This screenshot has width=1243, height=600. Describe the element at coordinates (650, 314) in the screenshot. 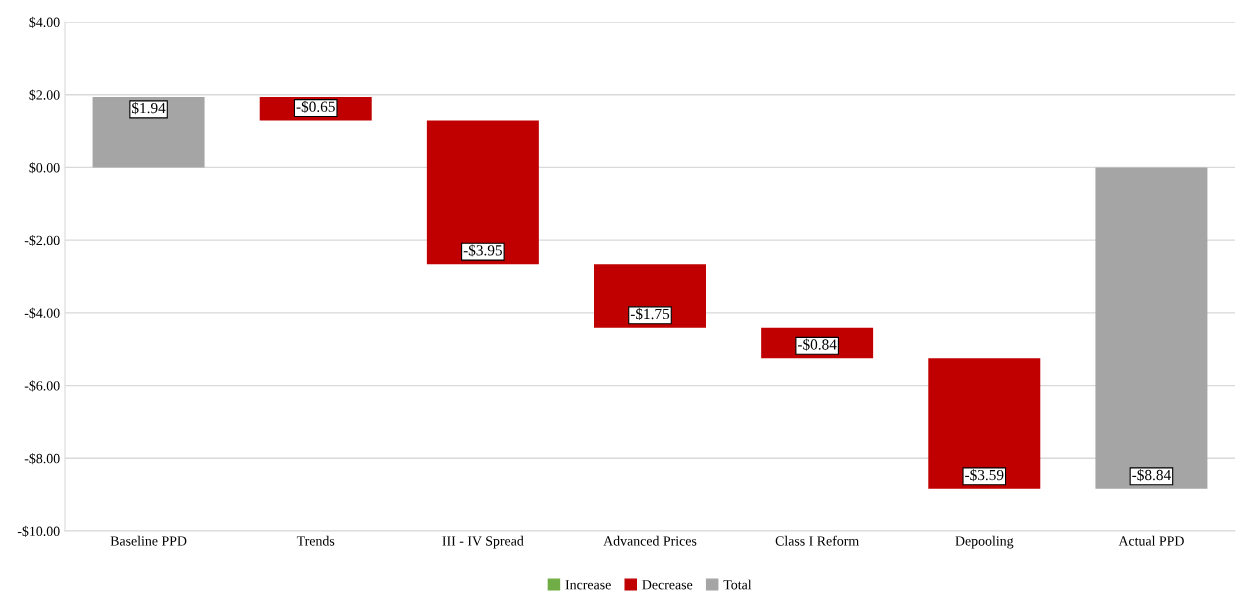

I see `data-label: -$1.75` at that location.